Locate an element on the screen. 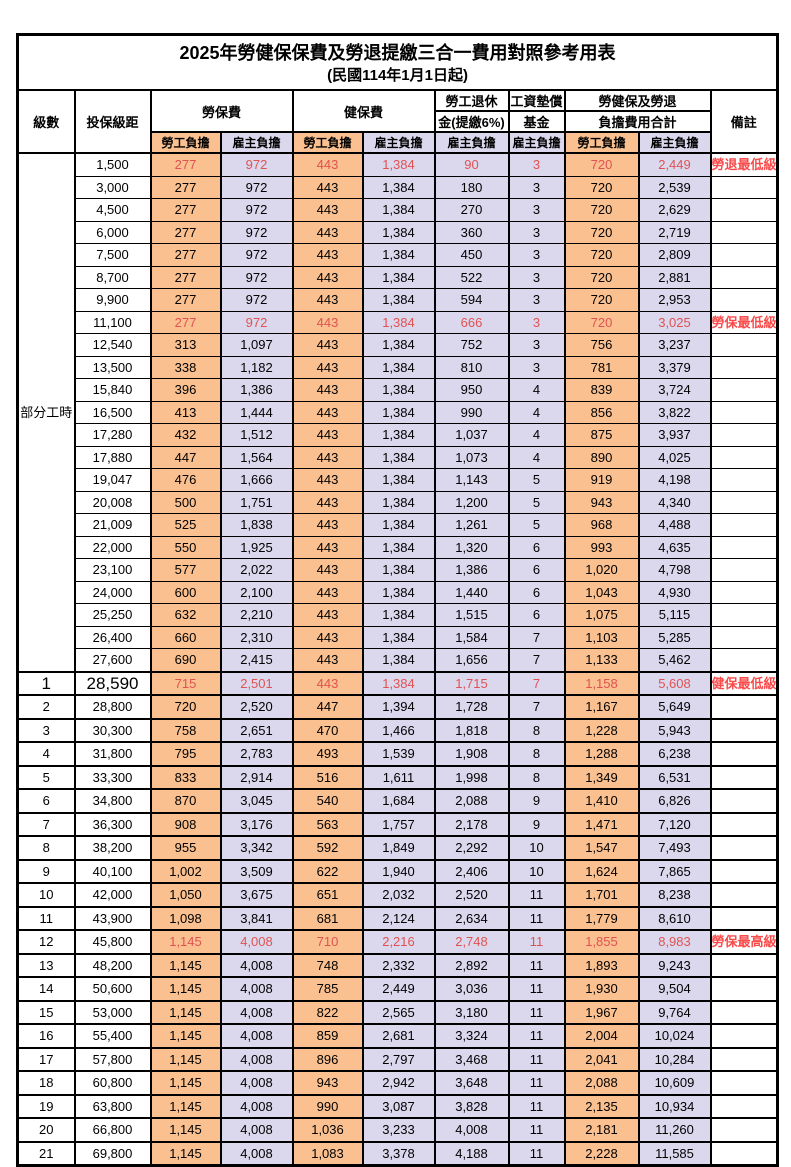 The height and width of the screenshot is (1167, 791). pension-employer-cell: 4,008 is located at coordinates (471, 1130).